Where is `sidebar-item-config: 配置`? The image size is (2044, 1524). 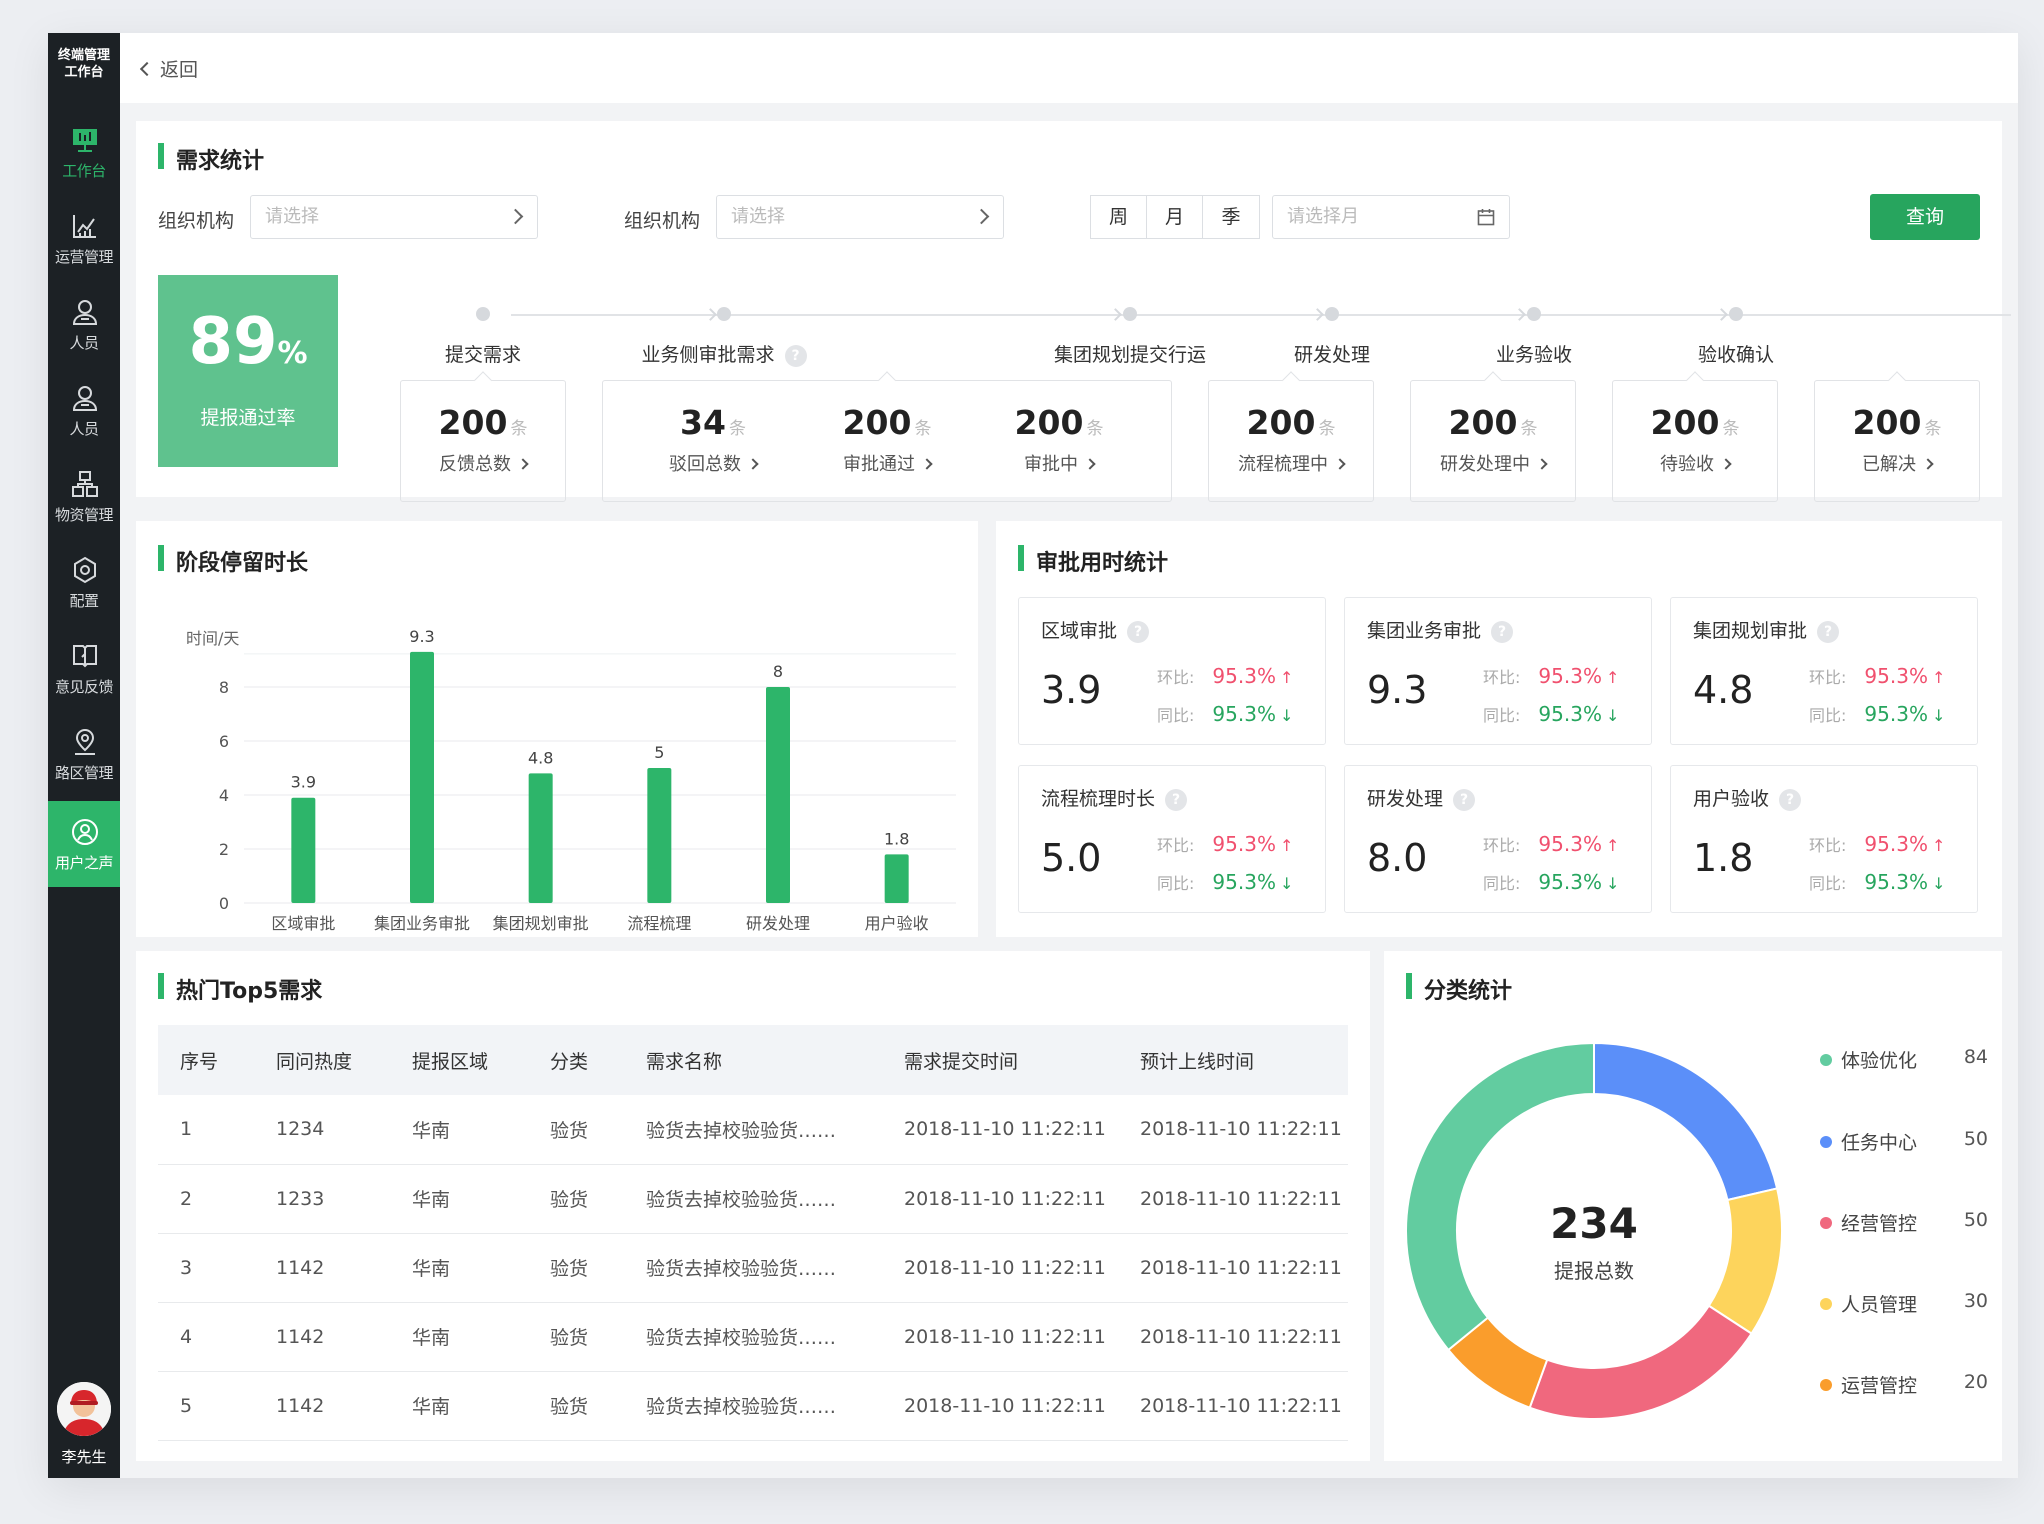 sidebar-item-config: 配置 is located at coordinates (84, 582).